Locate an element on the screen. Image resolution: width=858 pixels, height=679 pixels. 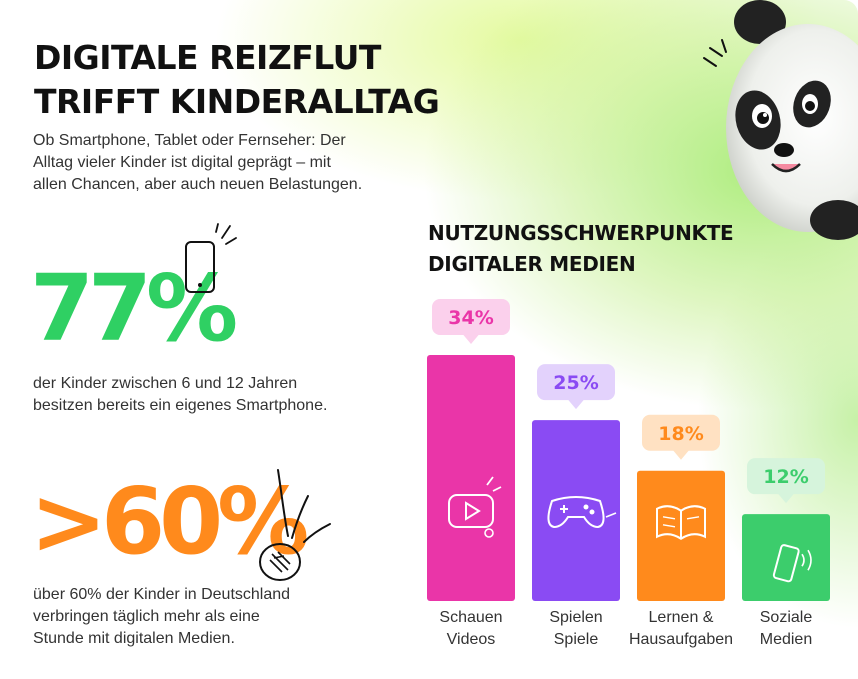
stat-screen-time-desc-line-2: verbringen täglich mehr als eine is located at coordinates (146, 616).